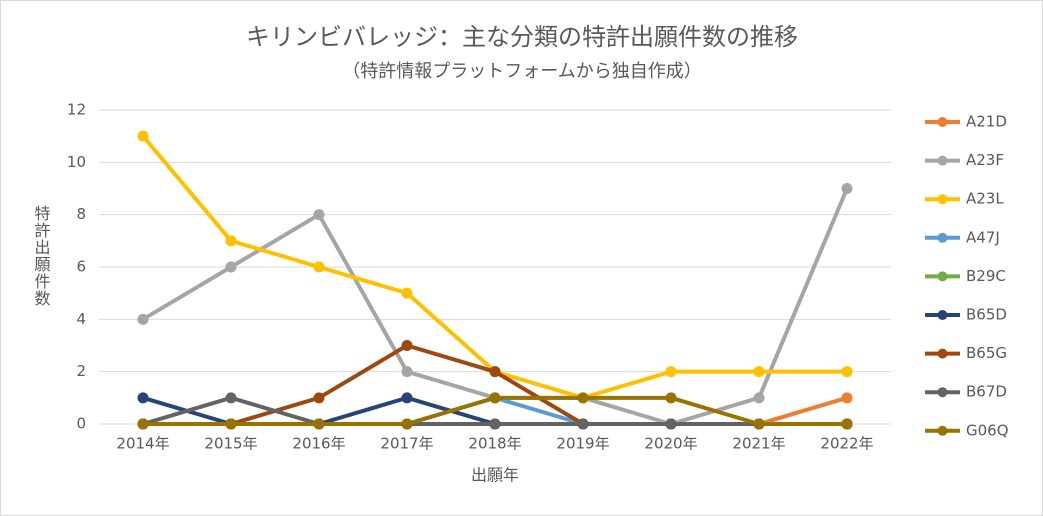 The height and width of the screenshot is (516, 1043). What do you see at coordinates (521, 71) in the screenshot?
I see `chart-subtitle: （特許情報プラットフォームから独自作成）` at bounding box center [521, 71].